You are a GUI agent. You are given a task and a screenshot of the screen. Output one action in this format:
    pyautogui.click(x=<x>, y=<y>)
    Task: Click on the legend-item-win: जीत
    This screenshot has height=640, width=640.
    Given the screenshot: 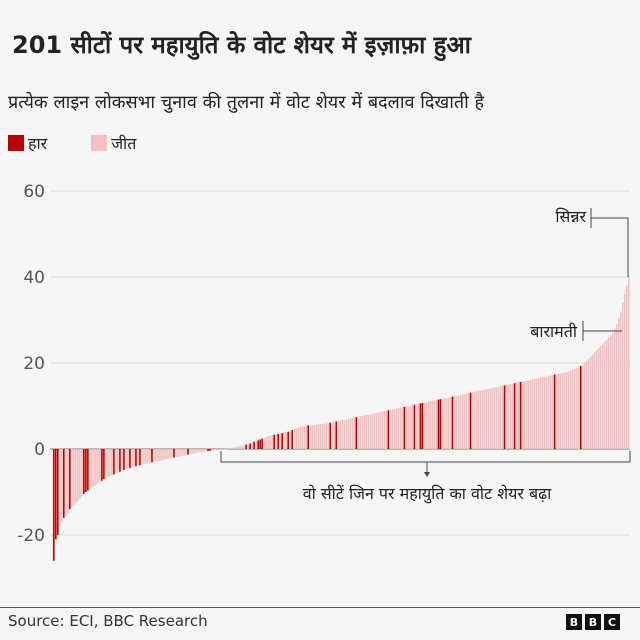 What is the action you would take?
    pyautogui.click(x=113, y=143)
    